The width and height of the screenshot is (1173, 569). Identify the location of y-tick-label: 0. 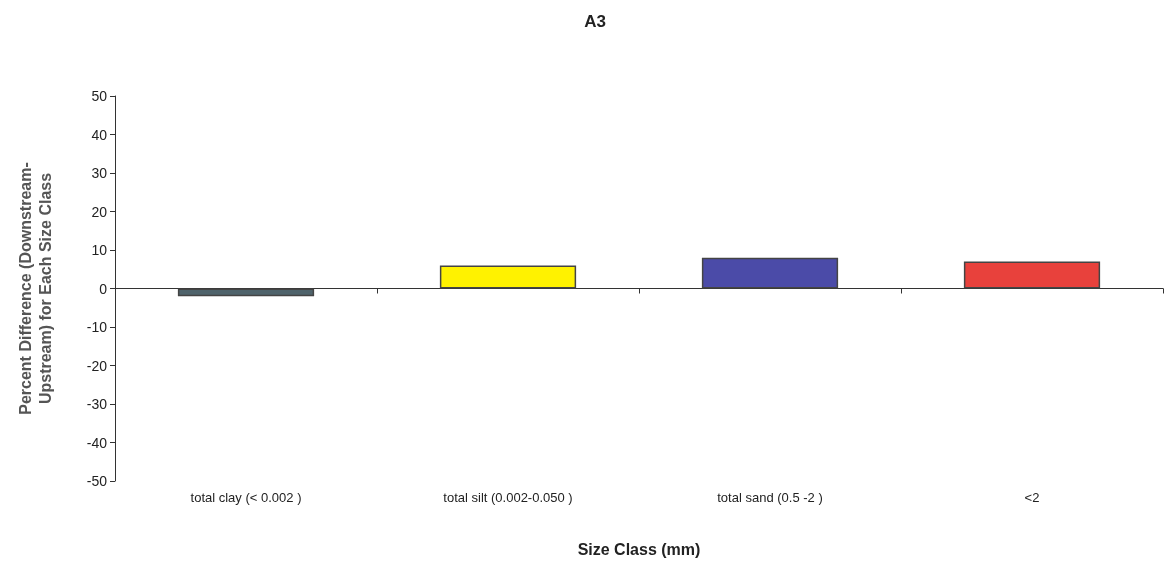
(103, 288).